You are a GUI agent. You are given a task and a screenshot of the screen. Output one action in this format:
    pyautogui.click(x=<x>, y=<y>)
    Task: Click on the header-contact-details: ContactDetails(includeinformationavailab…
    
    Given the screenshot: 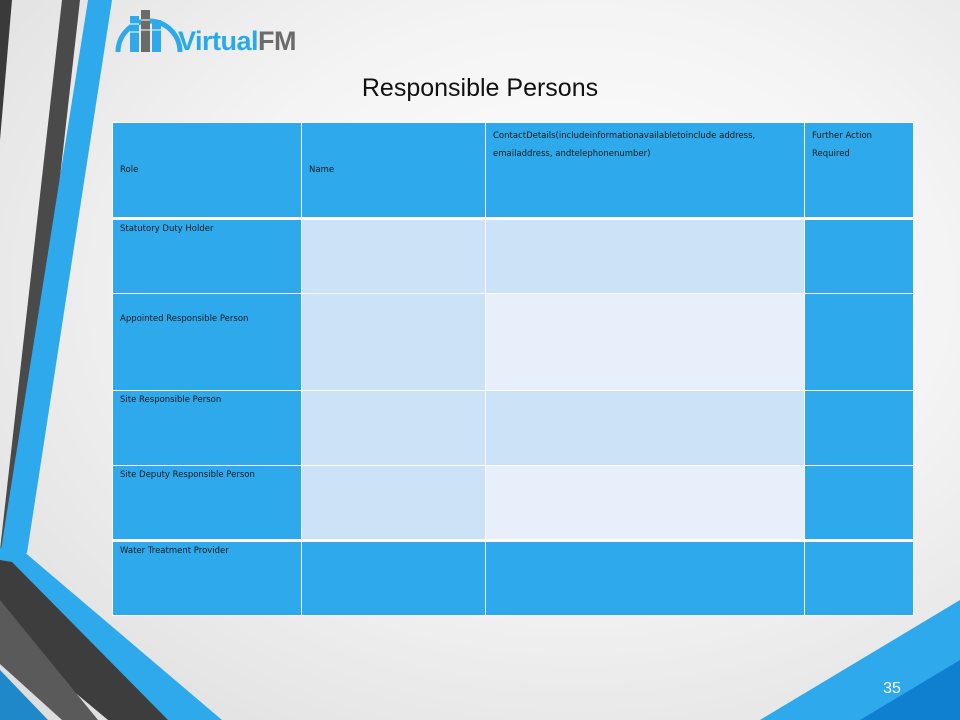 What is the action you would take?
    pyautogui.click(x=645, y=171)
    